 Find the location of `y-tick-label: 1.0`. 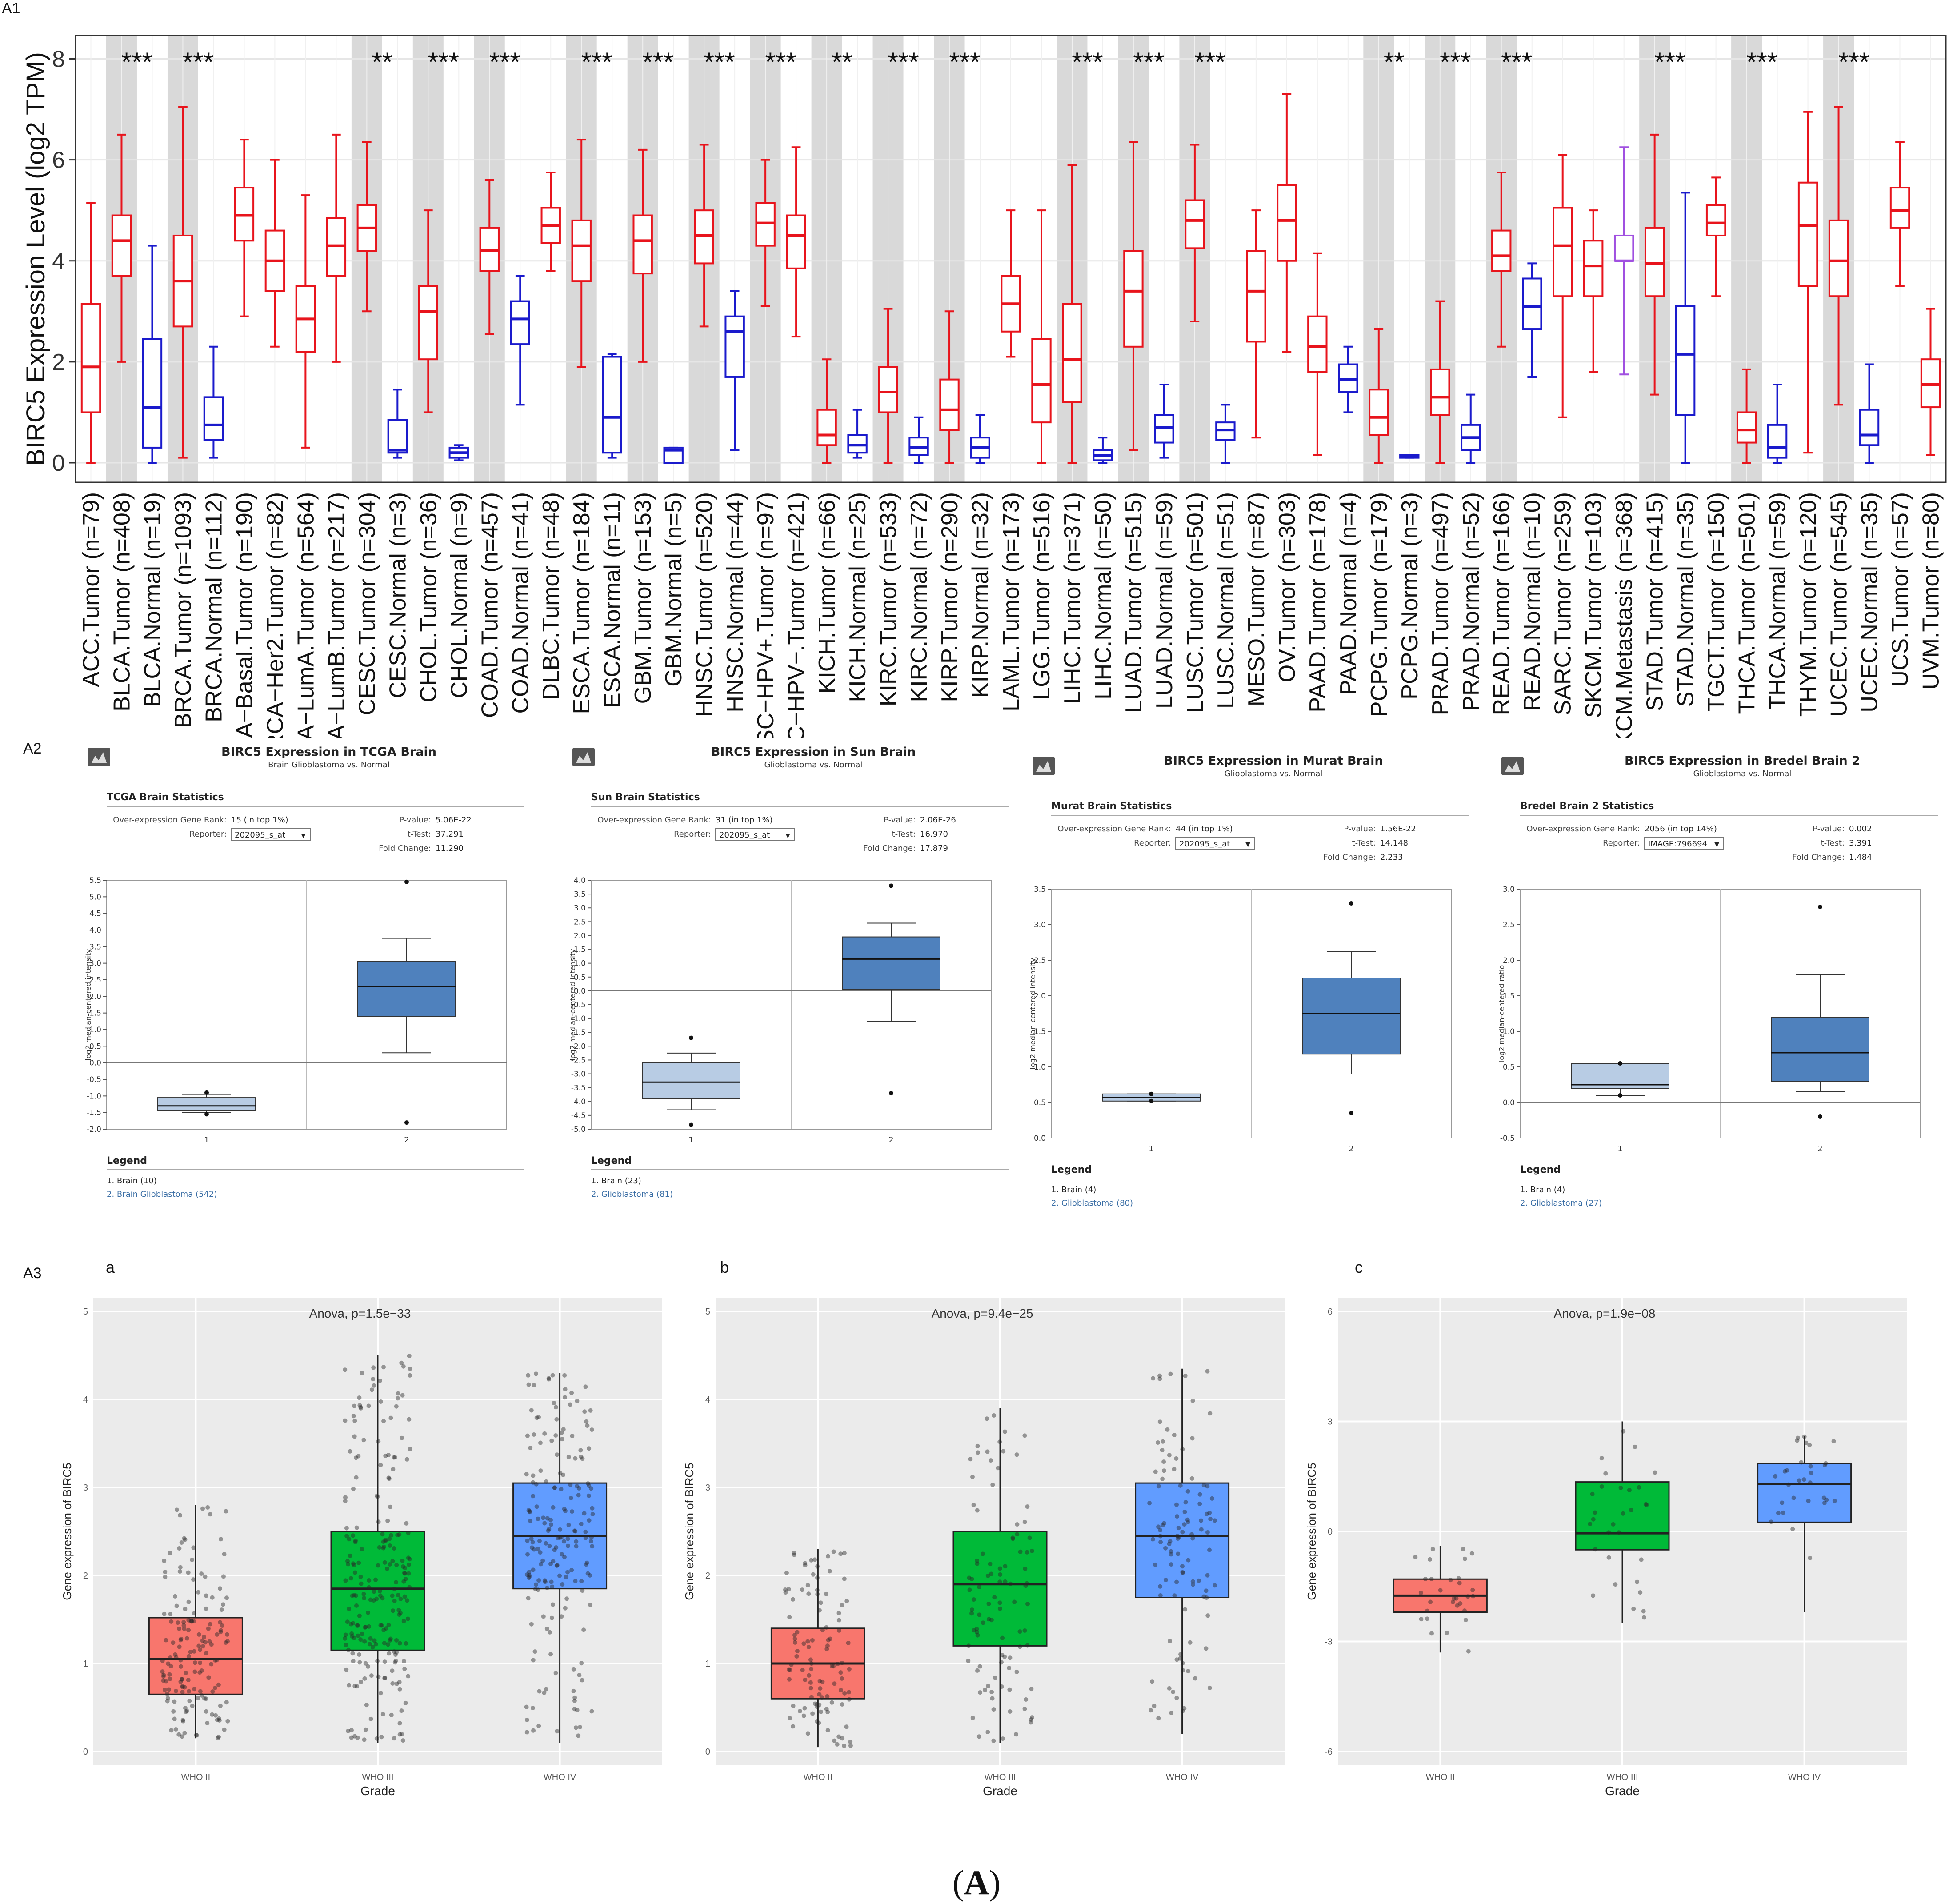

y-tick-label: 1.0 is located at coordinates (1040, 1067).